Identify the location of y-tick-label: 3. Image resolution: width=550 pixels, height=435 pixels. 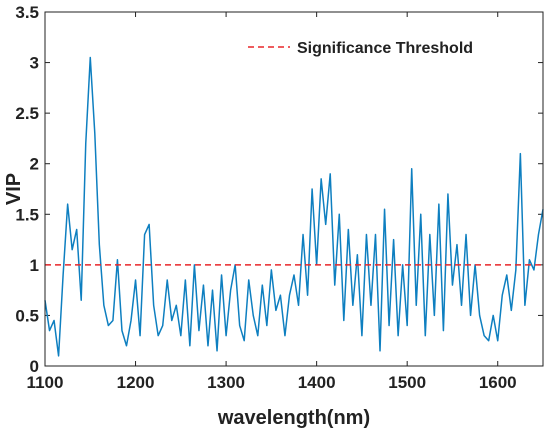
(34, 63).